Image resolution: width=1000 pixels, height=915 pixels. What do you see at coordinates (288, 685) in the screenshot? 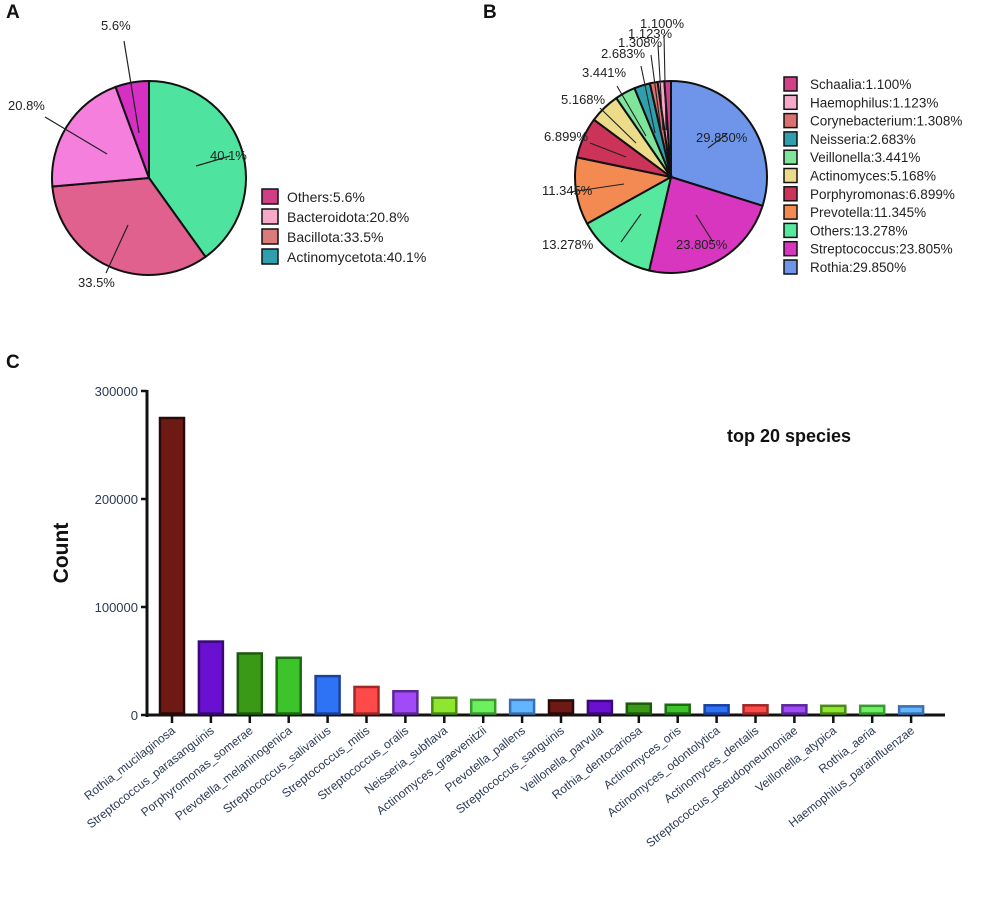
I see `c-bar-prevotella-melaninogenica` at bounding box center [288, 685].